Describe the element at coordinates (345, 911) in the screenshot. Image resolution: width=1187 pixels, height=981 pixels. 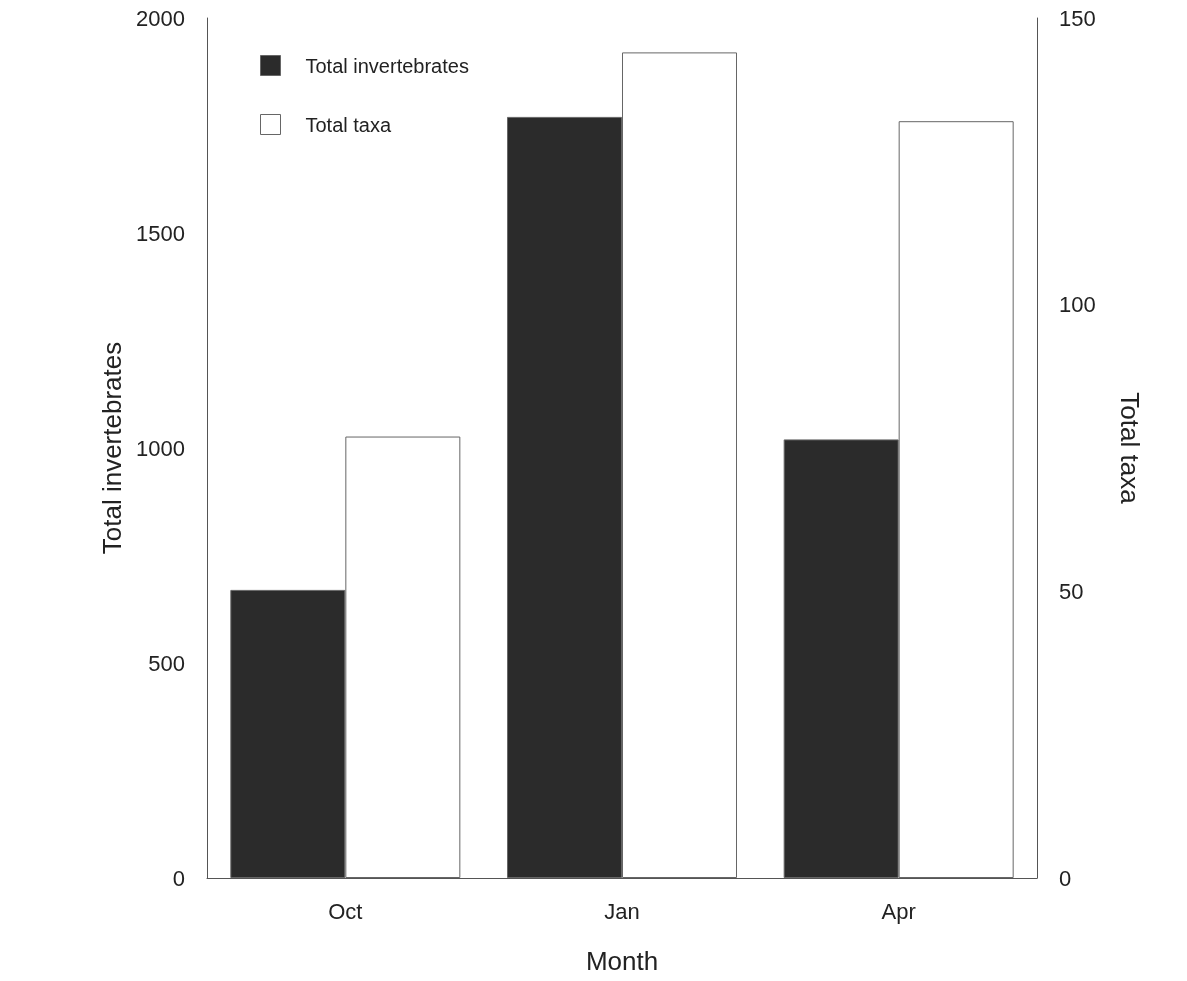
I see `x-tick-label: Oct` at that location.